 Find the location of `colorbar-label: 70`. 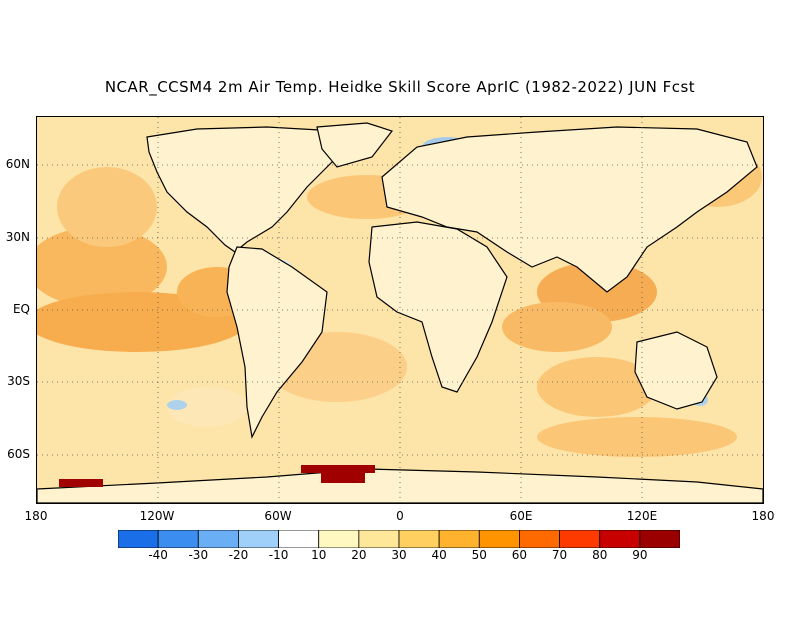

colorbar-label: 70 is located at coordinates (559, 555).